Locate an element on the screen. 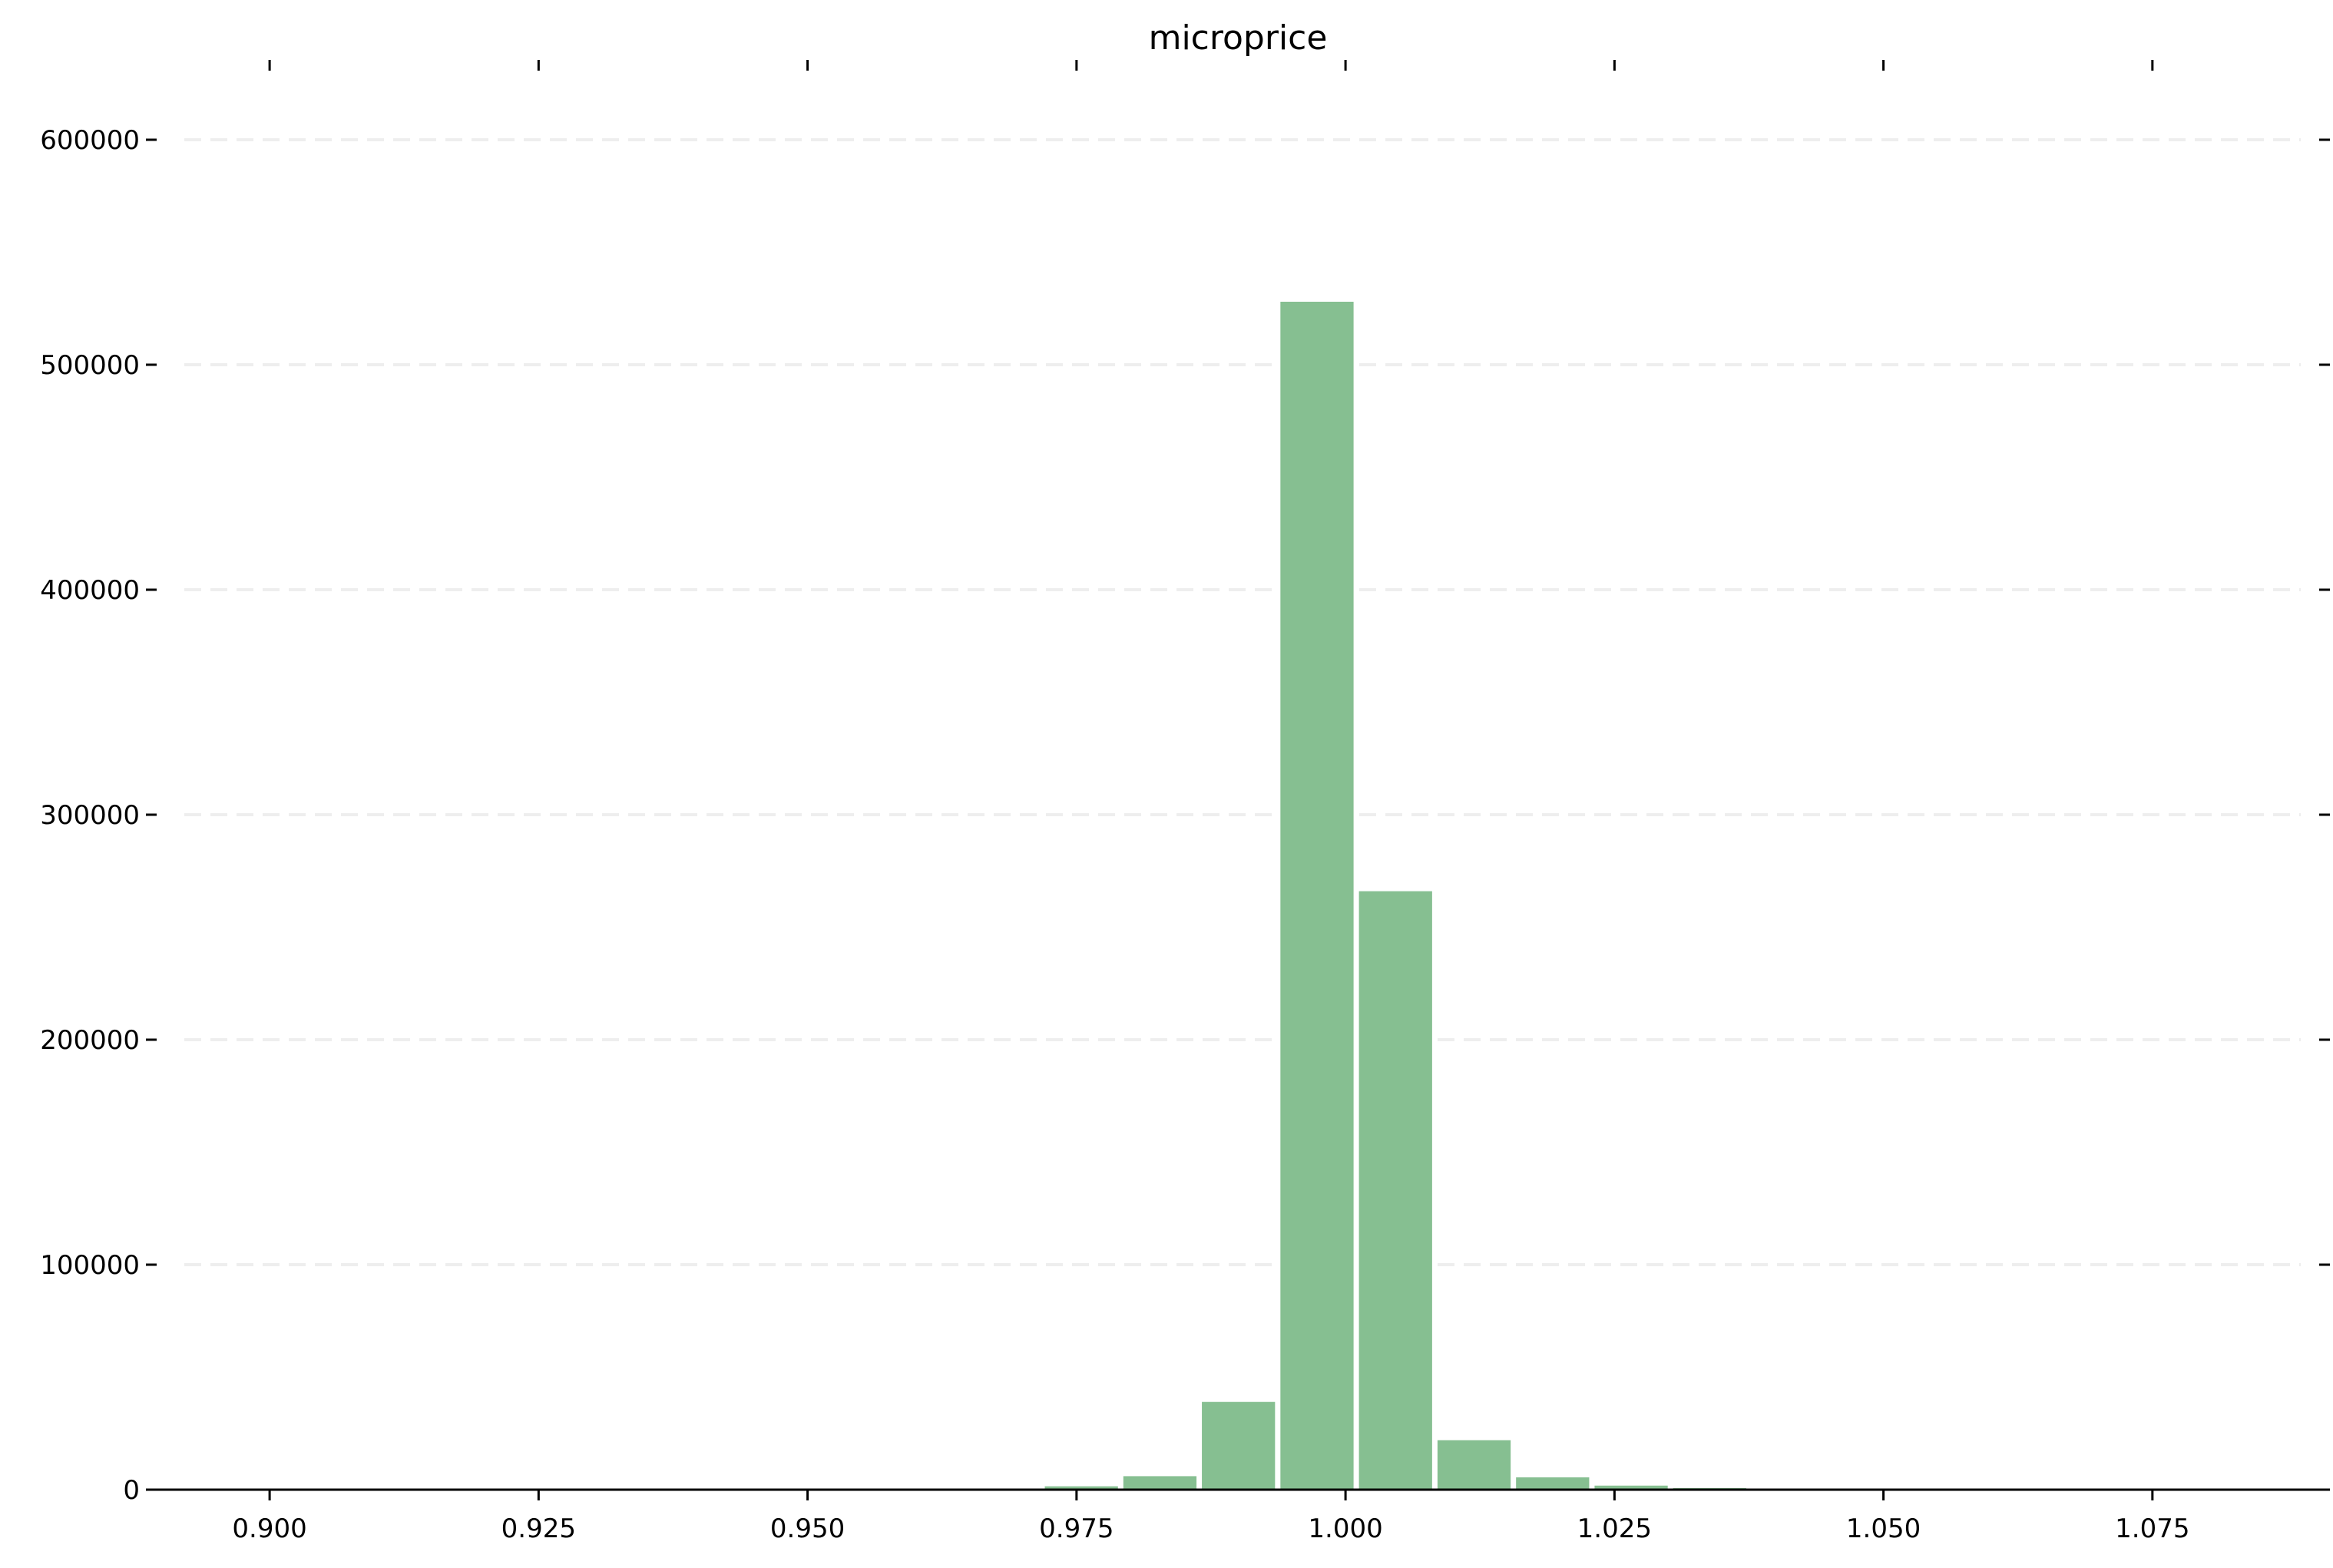 This screenshot has height=1568, width=2333. x-tick-label-5: 1.025 is located at coordinates (1614, 1529).